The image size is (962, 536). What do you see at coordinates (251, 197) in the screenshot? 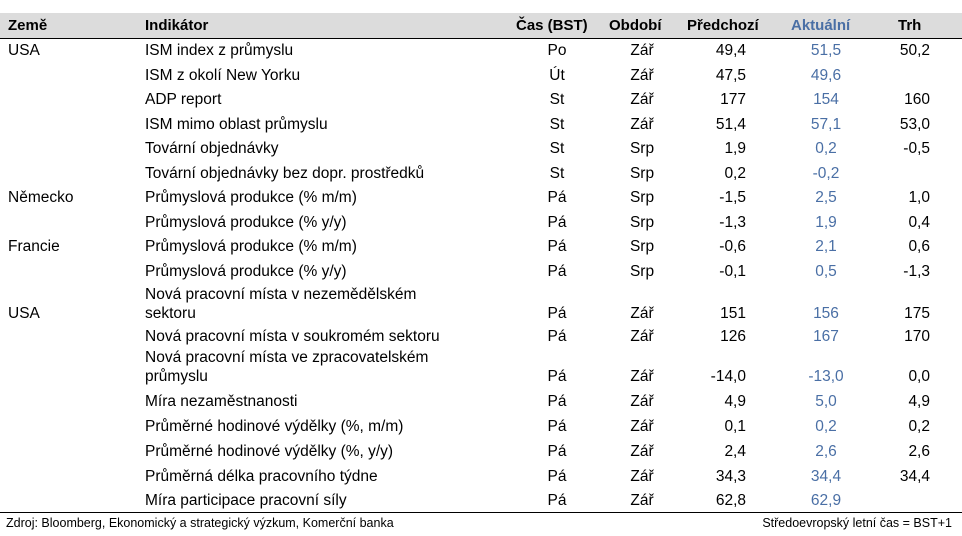
I see `row-indicator: Průmyslová produkce (% m/m)` at bounding box center [251, 197].